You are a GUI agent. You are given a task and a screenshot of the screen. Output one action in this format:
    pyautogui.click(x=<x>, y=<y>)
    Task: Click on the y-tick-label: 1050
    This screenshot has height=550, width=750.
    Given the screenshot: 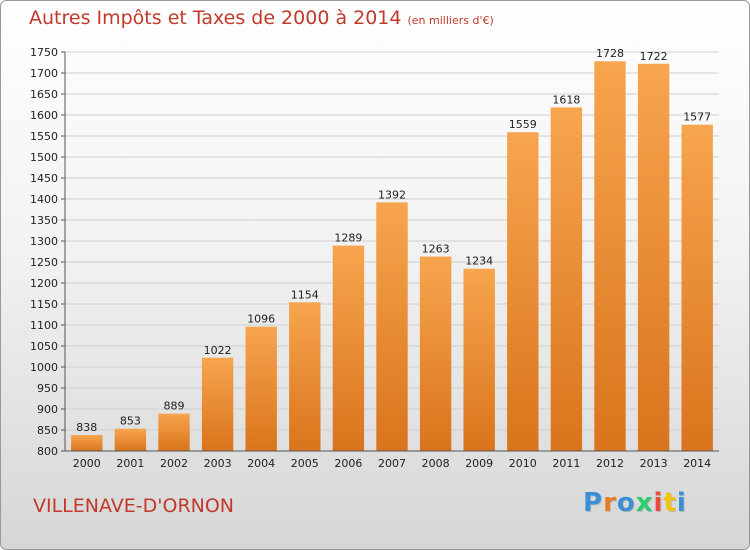 What is the action you would take?
    pyautogui.click(x=44, y=346)
    